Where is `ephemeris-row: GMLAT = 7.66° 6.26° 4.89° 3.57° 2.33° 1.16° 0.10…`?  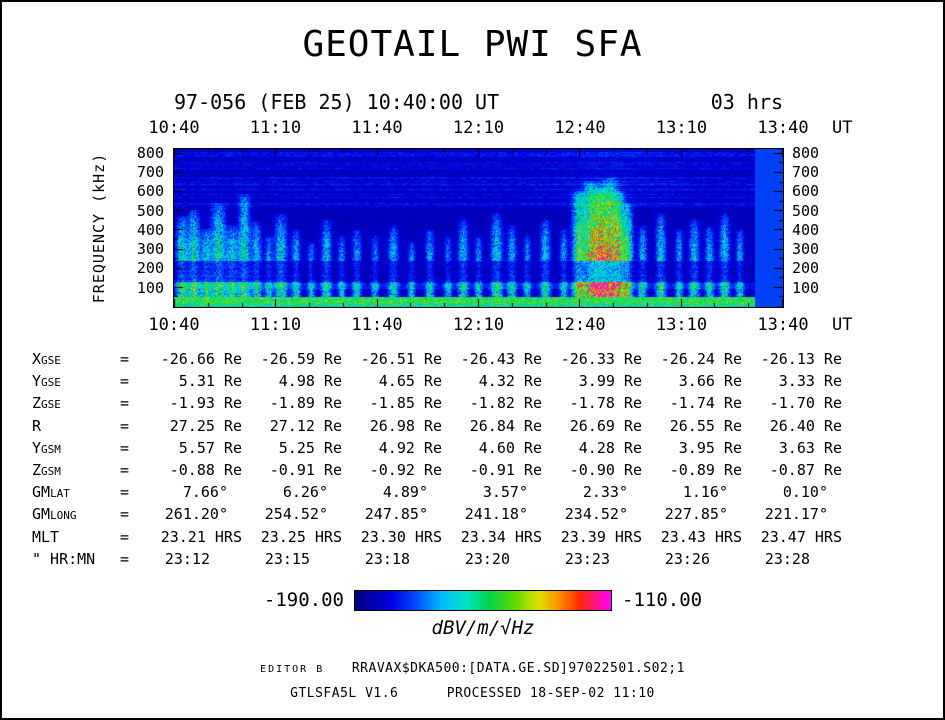
ephemeris-row: GMLAT = 7.66° 6.26° 4.89° 3.57° 2.33° 1.16° 0.10… is located at coordinates (437, 492).